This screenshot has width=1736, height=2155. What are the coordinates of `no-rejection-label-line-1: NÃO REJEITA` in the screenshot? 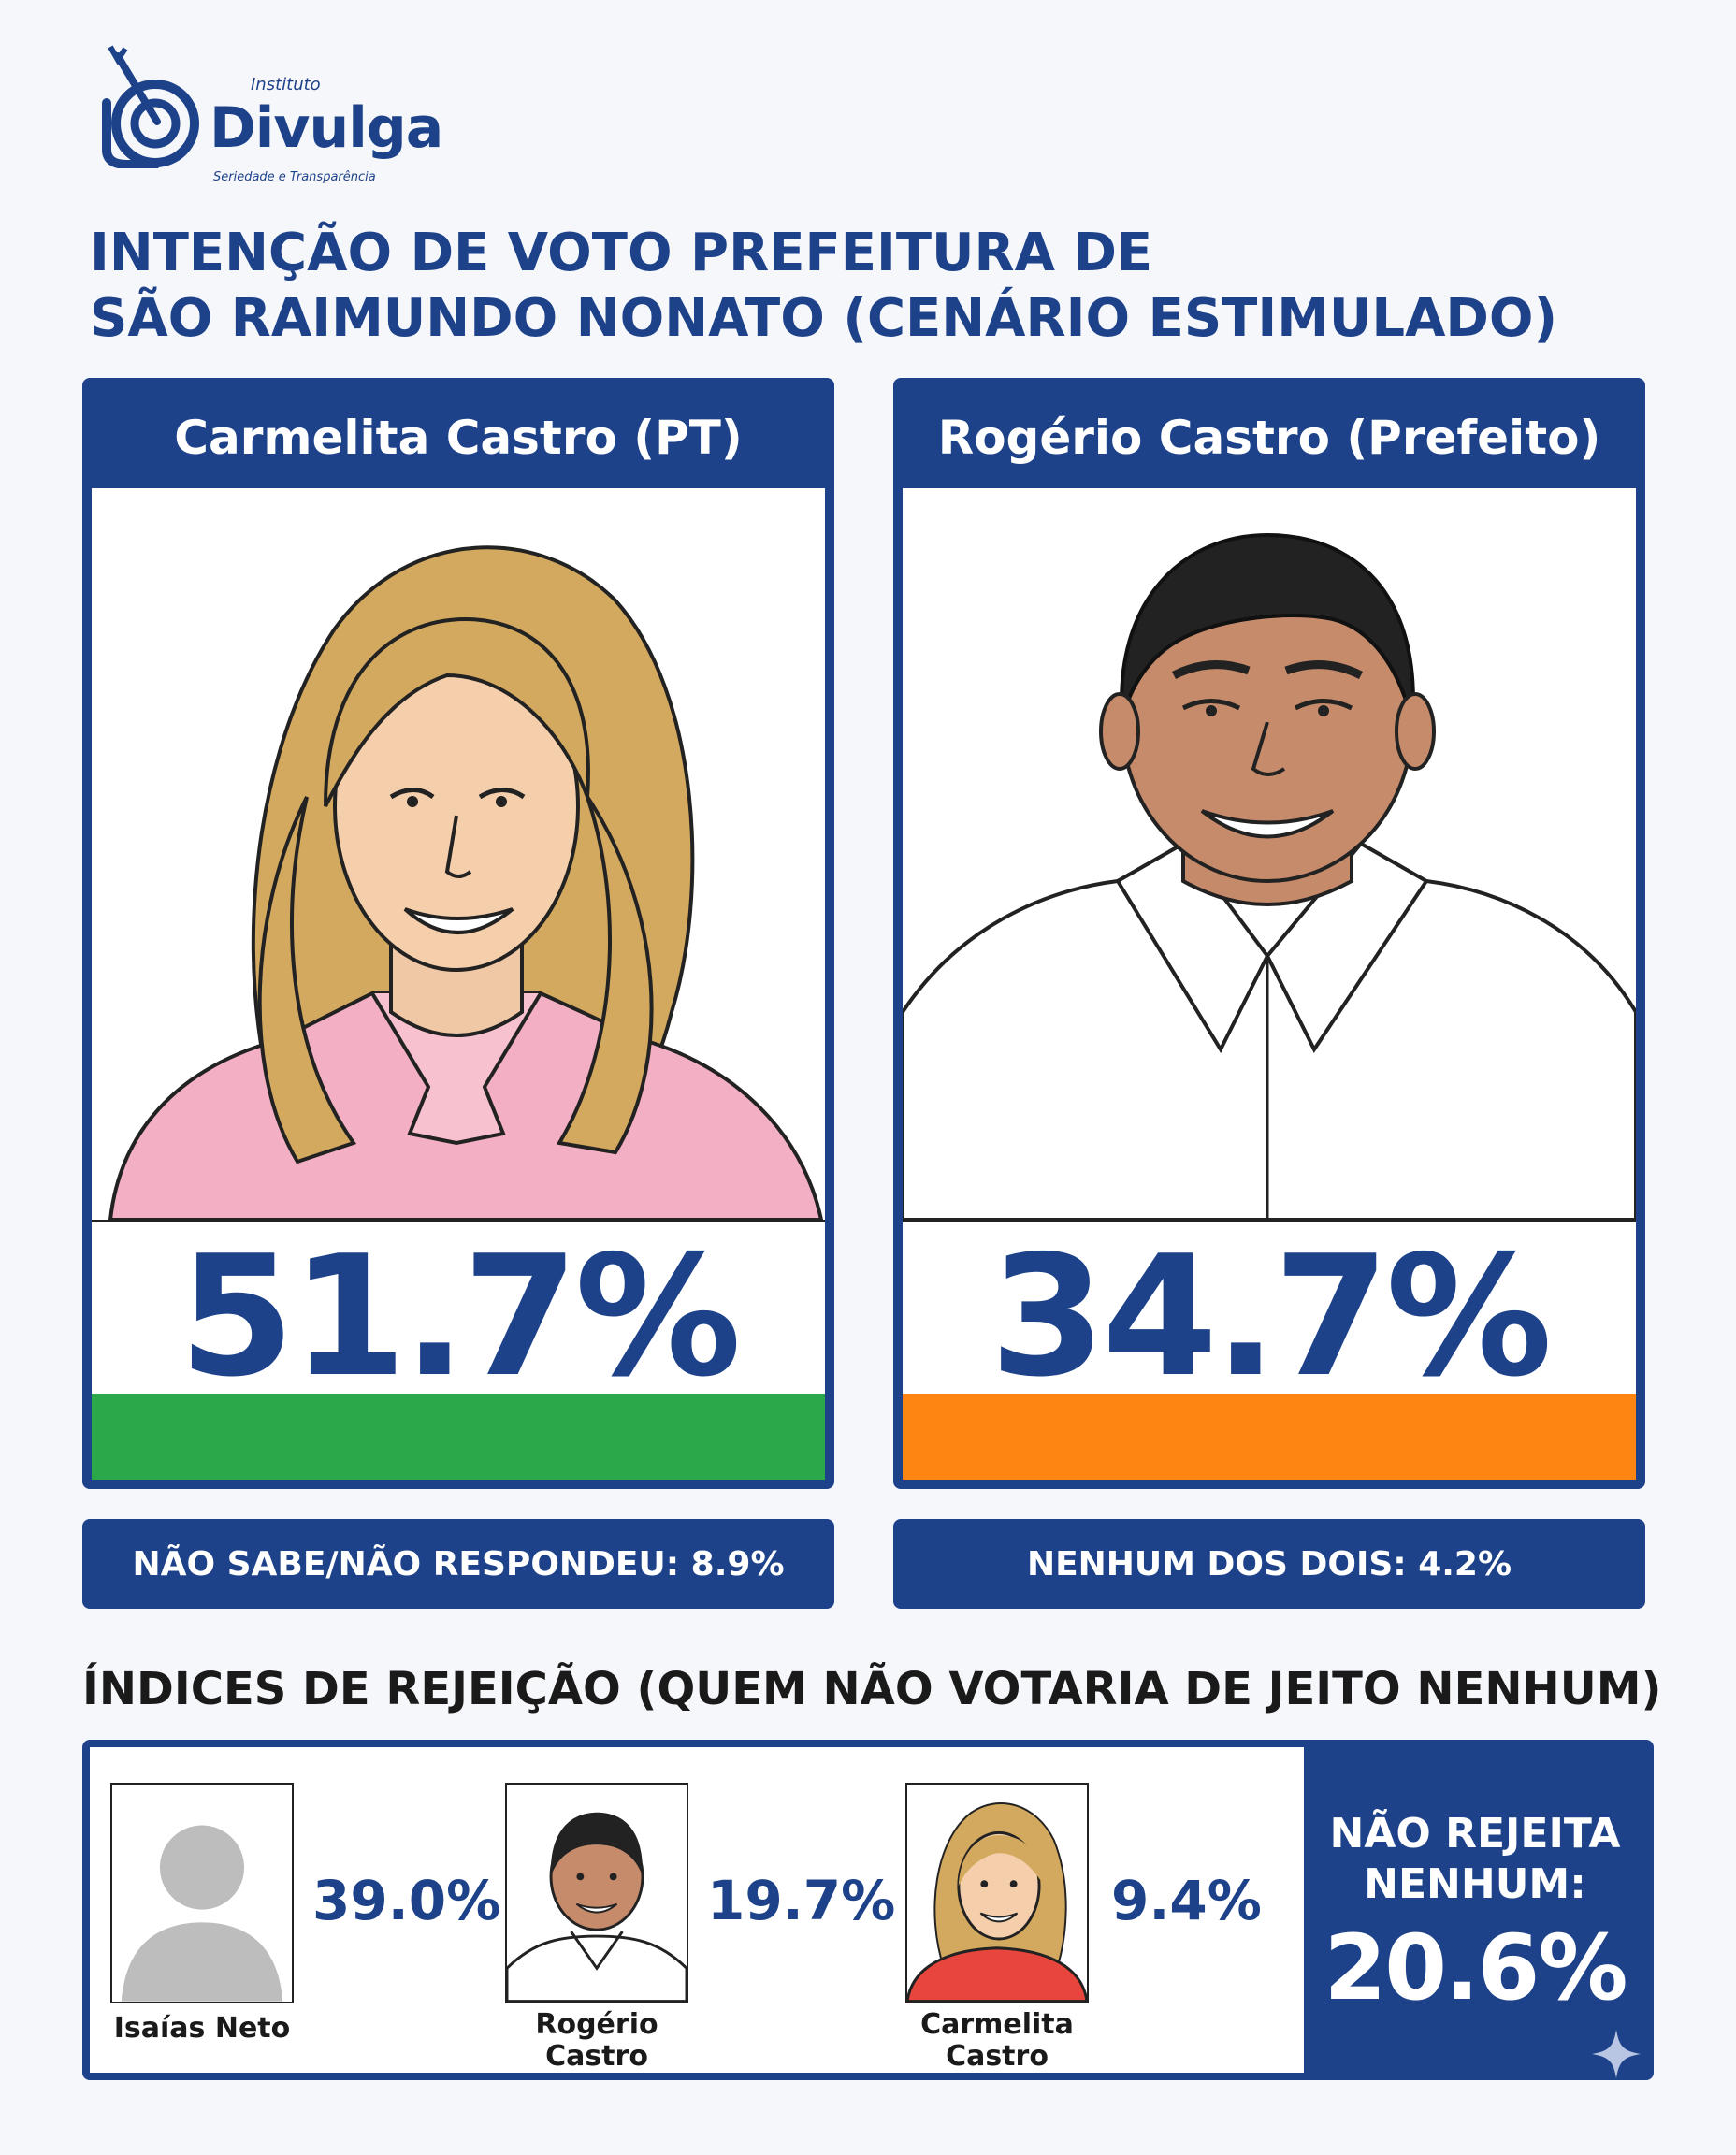 It's located at (1475, 1834).